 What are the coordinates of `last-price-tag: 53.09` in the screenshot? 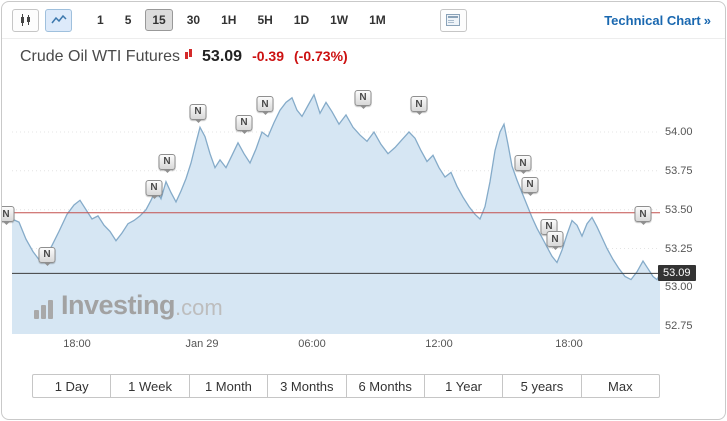 It's located at (677, 273).